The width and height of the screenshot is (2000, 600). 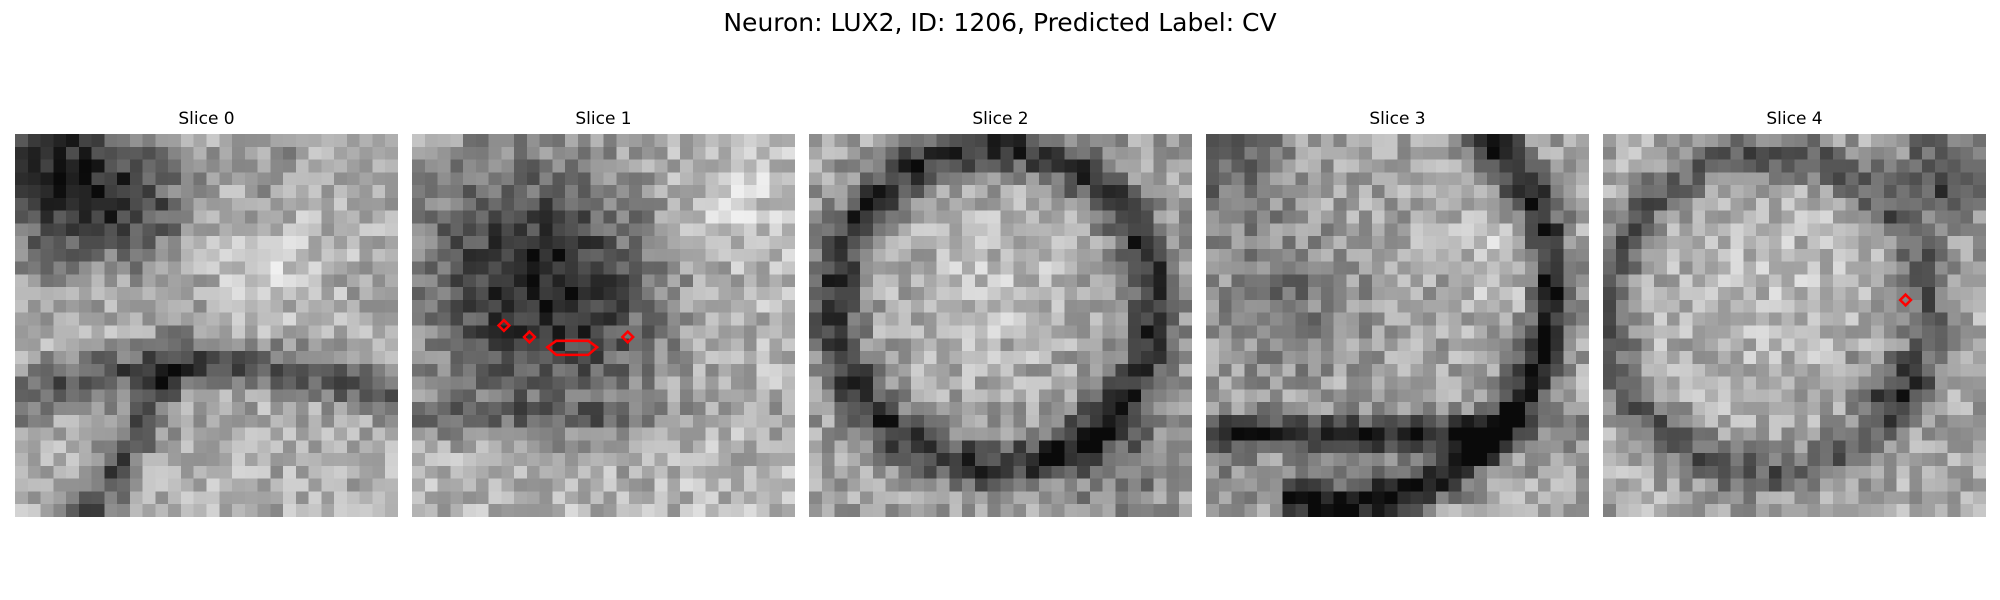 I want to click on slice-title-2: Slice 2, so click(x=1000, y=119).